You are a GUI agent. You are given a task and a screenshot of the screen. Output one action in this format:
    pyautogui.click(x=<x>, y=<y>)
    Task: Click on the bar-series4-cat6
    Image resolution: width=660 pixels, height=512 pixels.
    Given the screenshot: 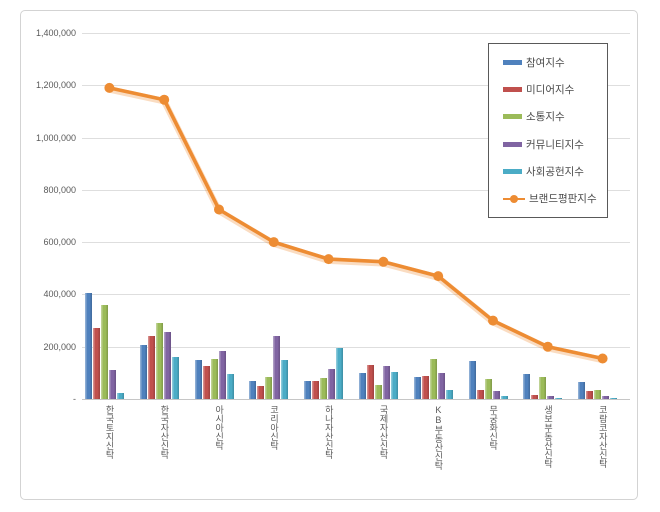 What is the action you would take?
    pyautogui.click(x=386, y=382)
    